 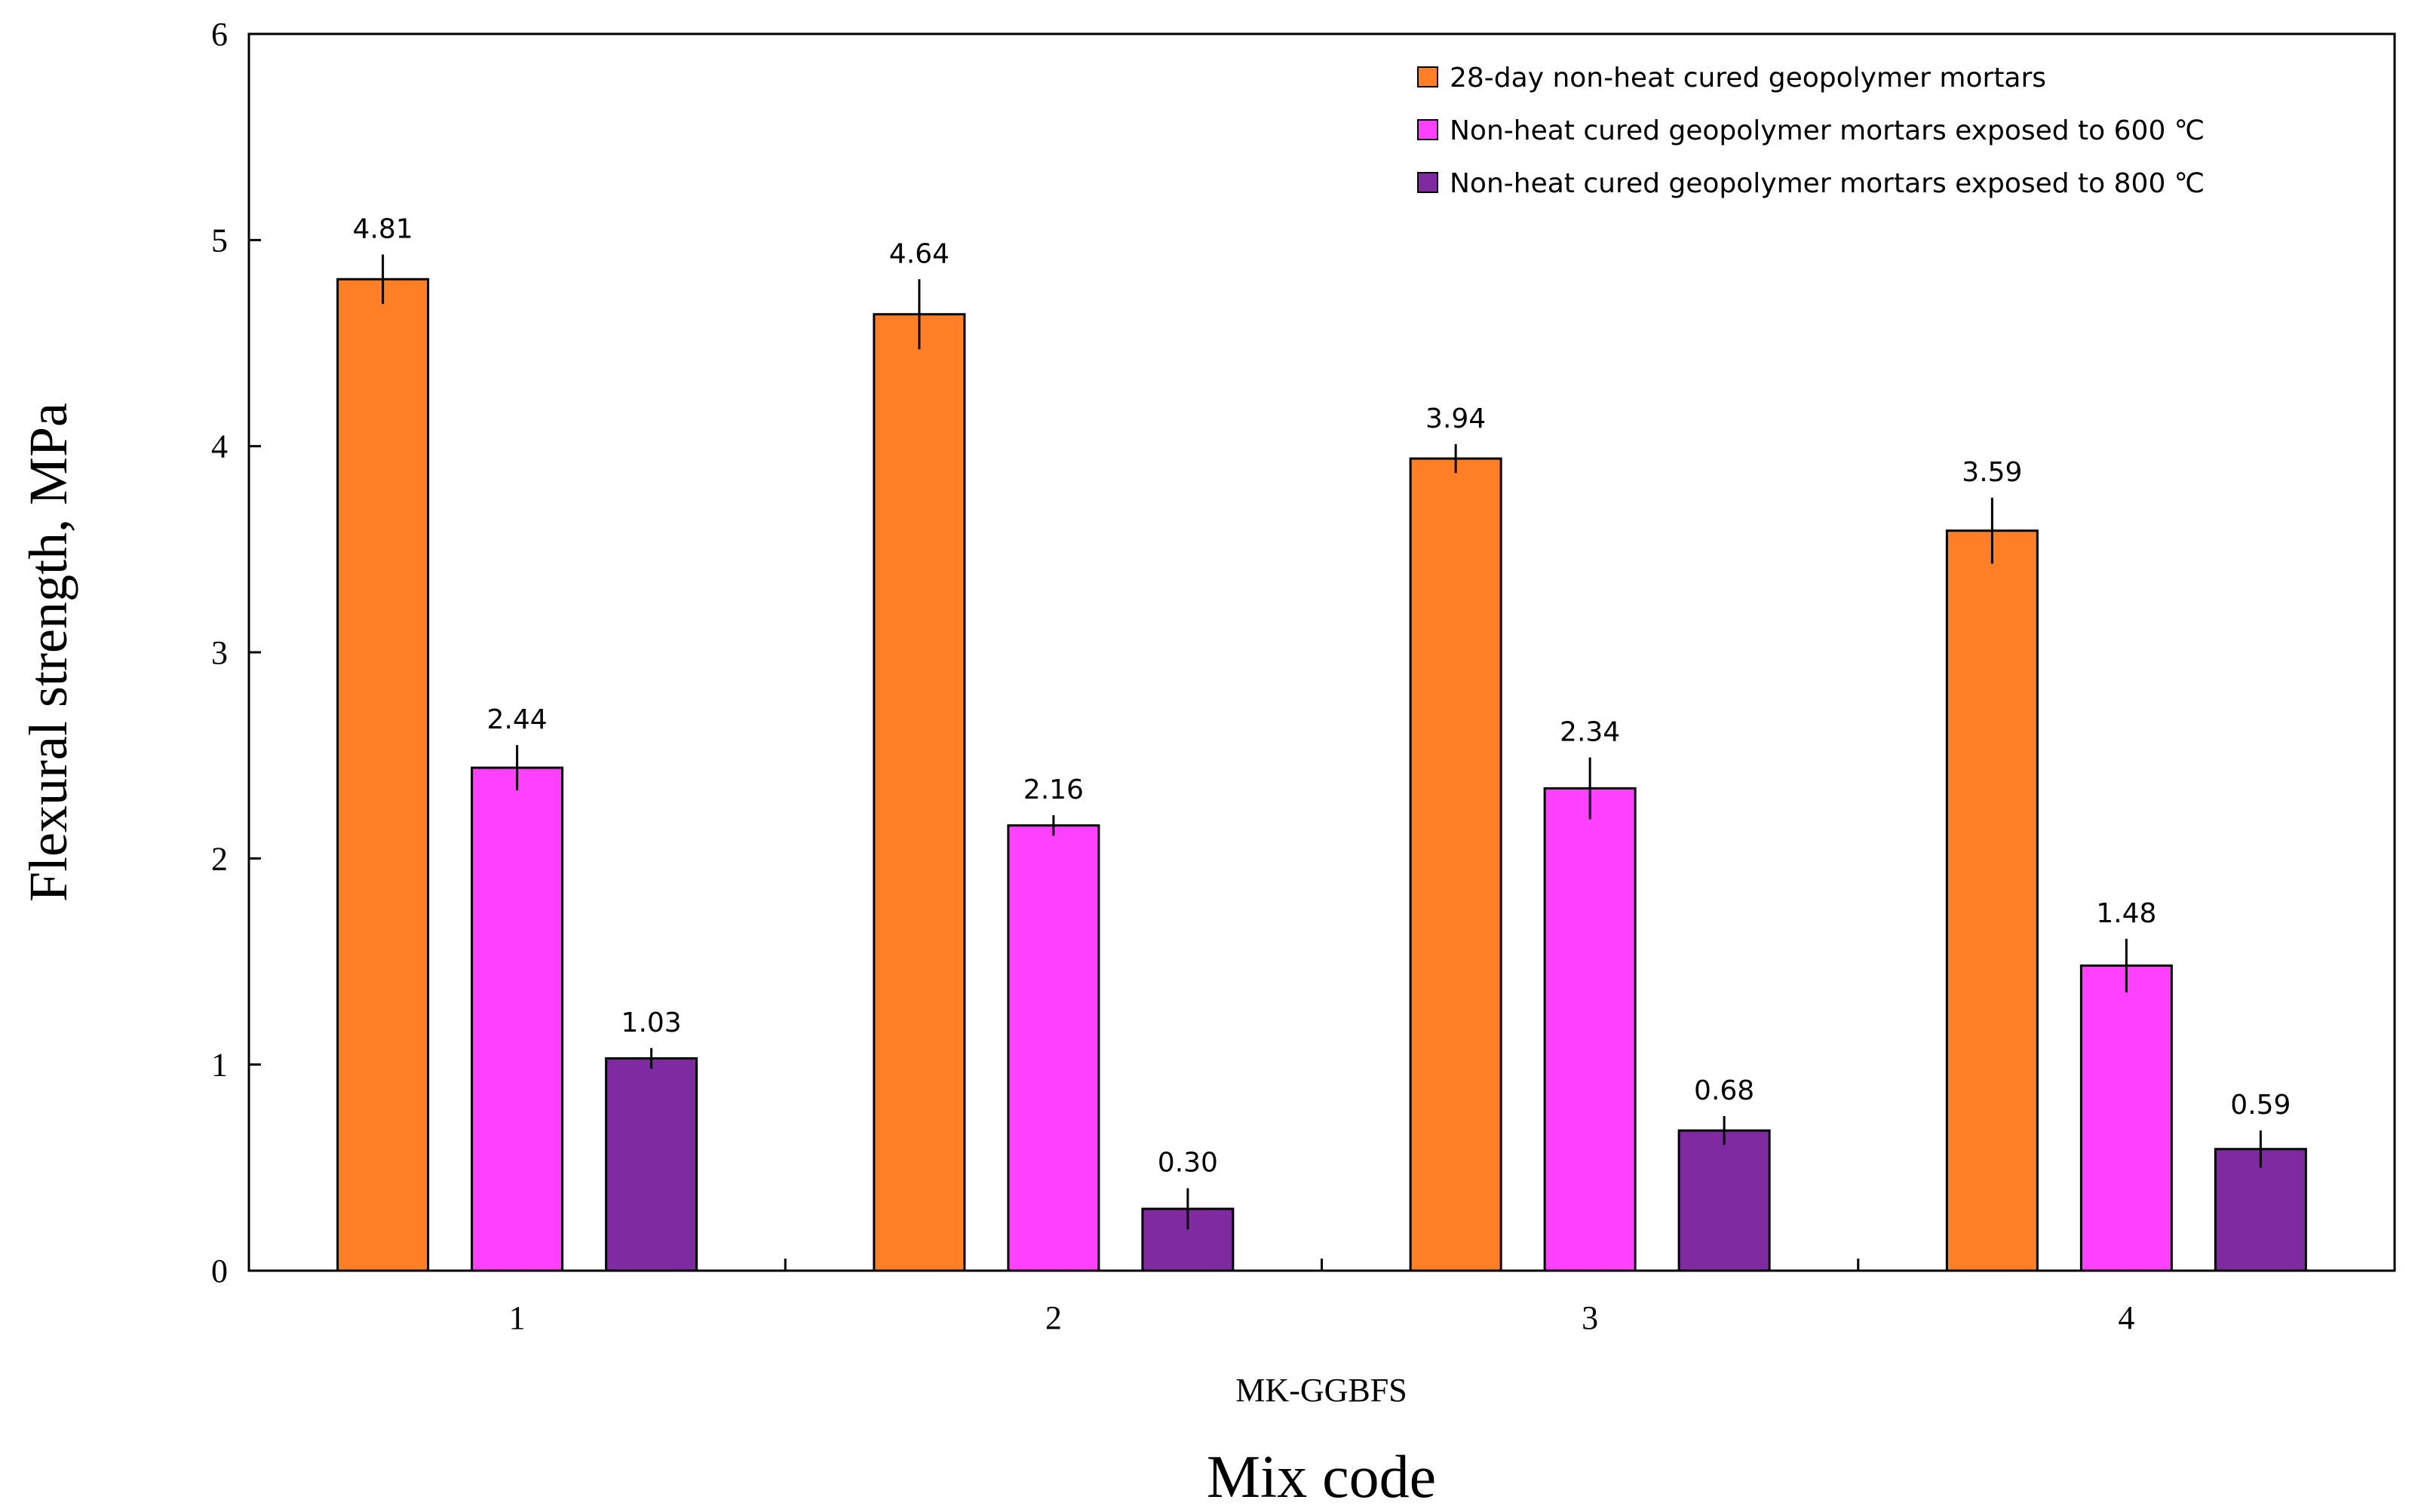 What do you see at coordinates (2260, 1105) in the screenshot?
I see `data-label: 0.59` at bounding box center [2260, 1105].